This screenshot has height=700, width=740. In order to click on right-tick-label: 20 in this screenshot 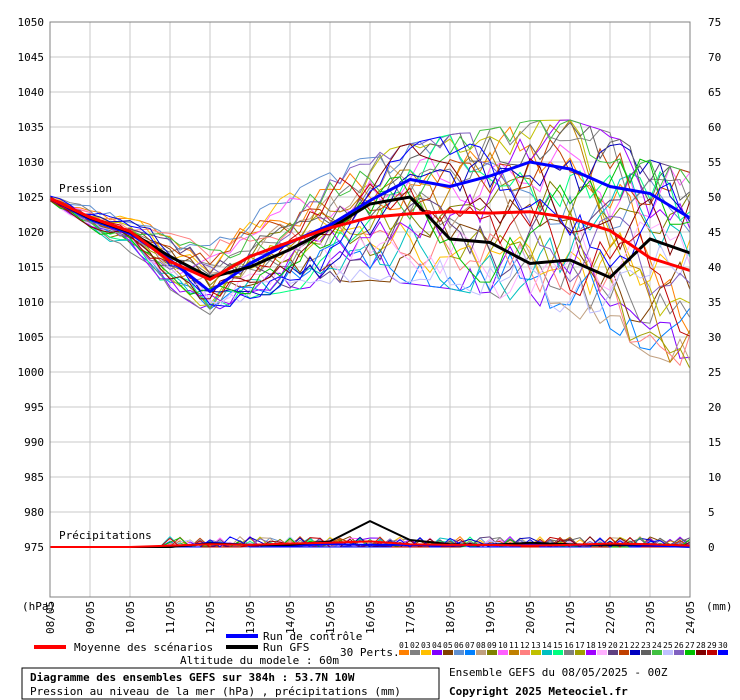, I will do `click(714, 407)`.